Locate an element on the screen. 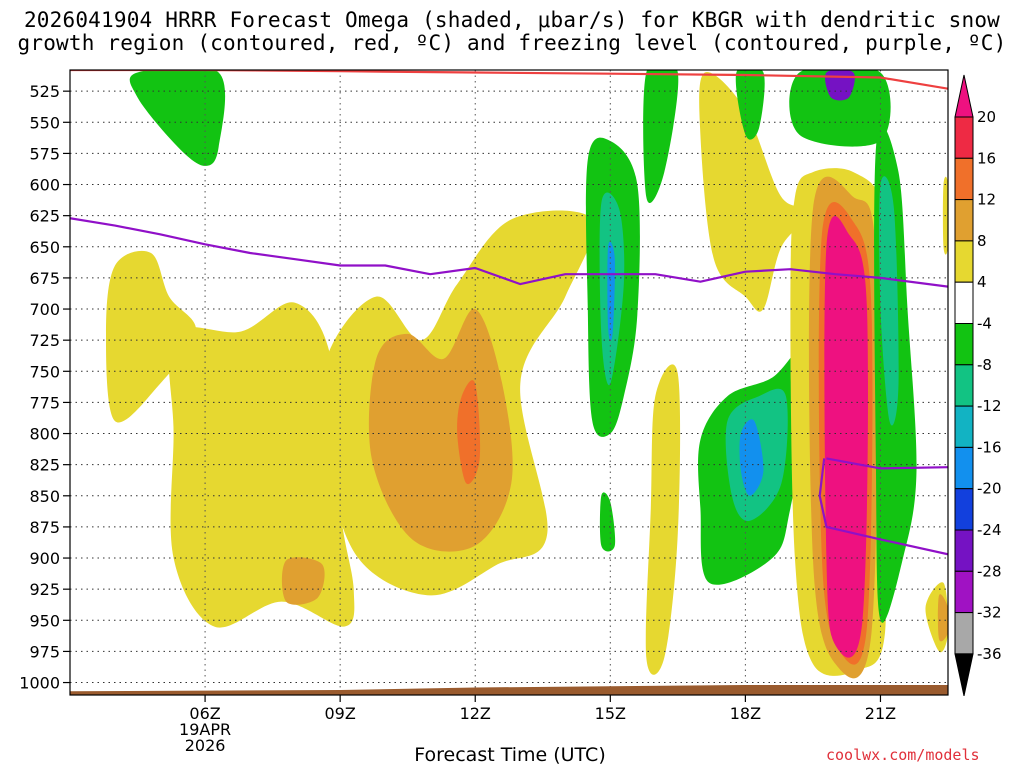  x-tick-label-21Z: 21Z is located at coordinates (880, 713).